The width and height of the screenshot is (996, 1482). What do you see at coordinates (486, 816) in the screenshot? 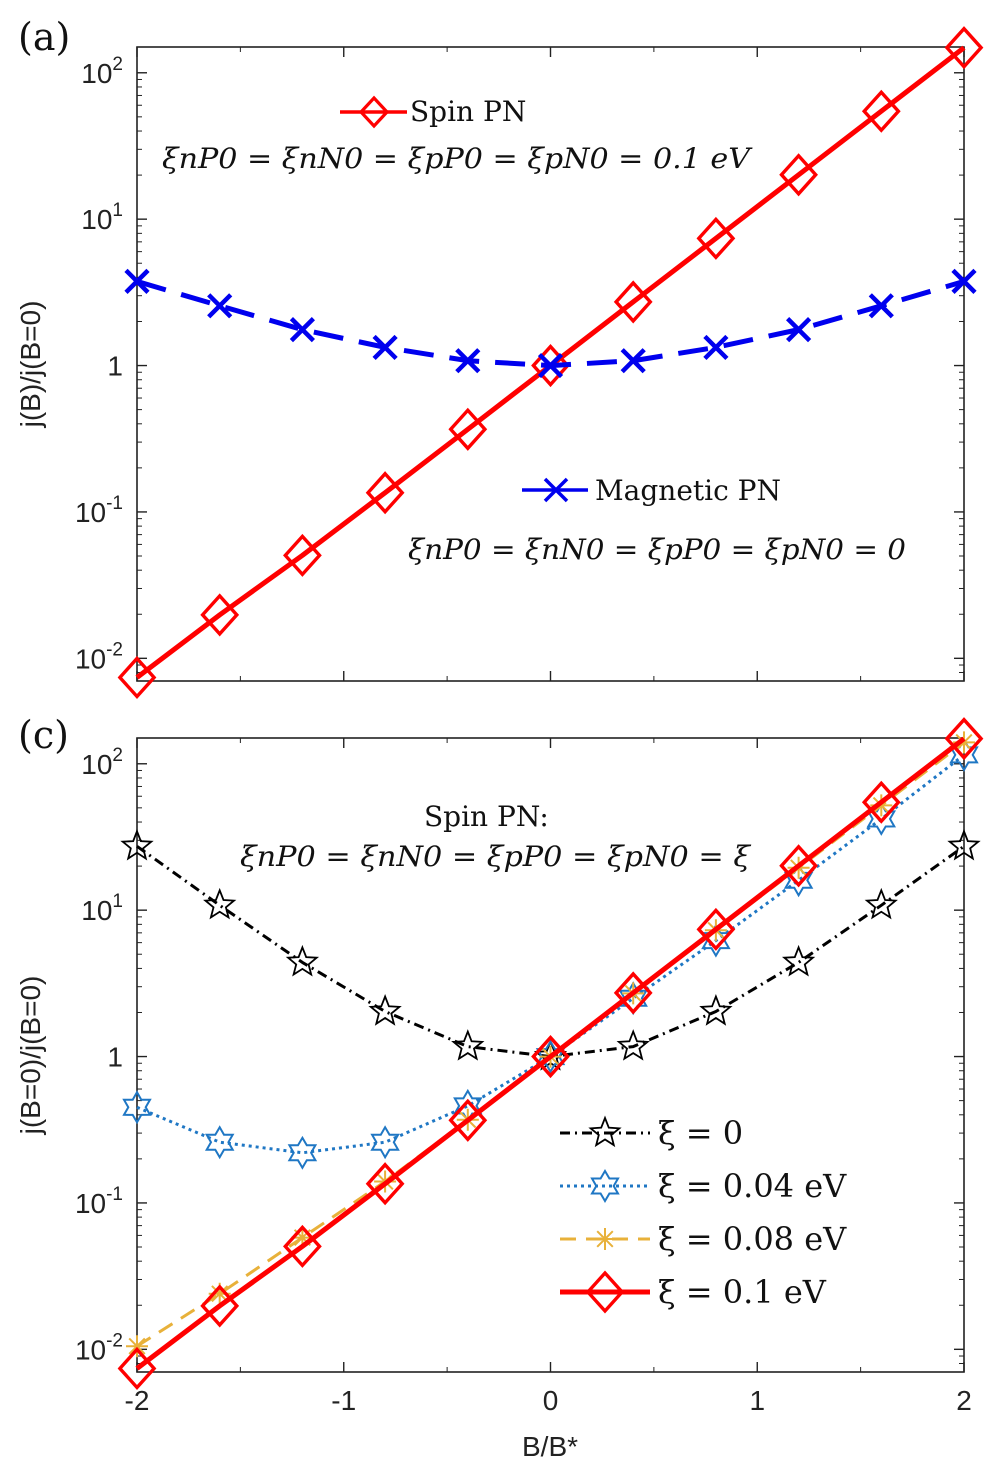
I see `panel-c-spin-label: Spin PN:` at bounding box center [486, 816].